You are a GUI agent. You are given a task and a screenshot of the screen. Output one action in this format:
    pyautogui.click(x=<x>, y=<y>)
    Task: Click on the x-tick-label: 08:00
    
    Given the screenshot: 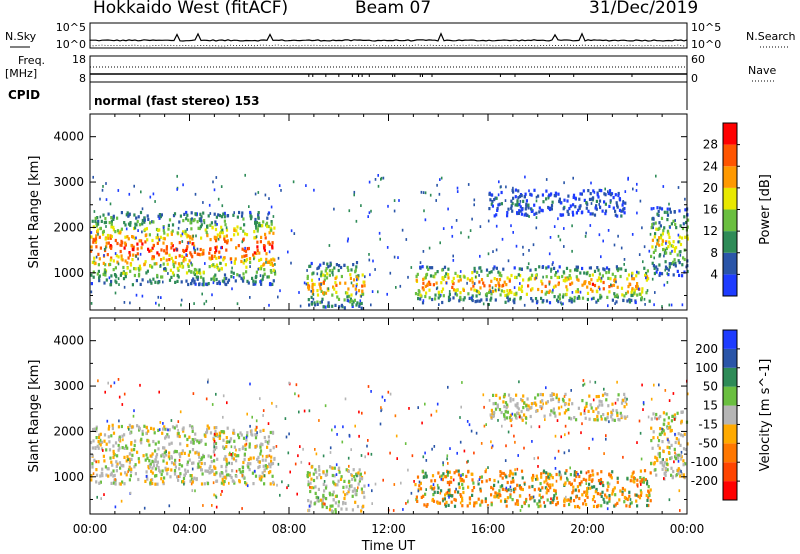 What is the action you would take?
    pyautogui.click(x=289, y=529)
    